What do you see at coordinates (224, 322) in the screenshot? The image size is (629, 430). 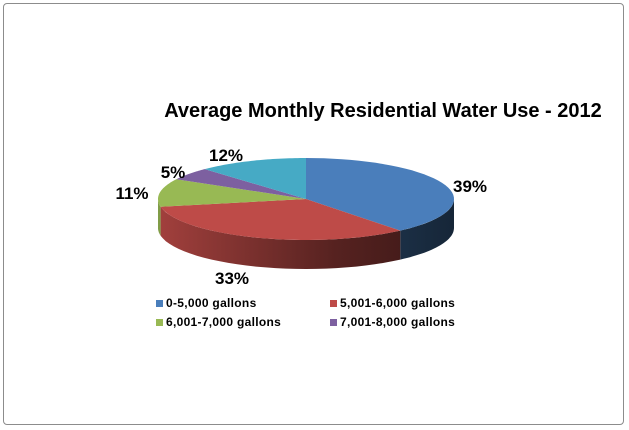 I see `legend-label: 6,001-7,000 gallons` at bounding box center [224, 322].